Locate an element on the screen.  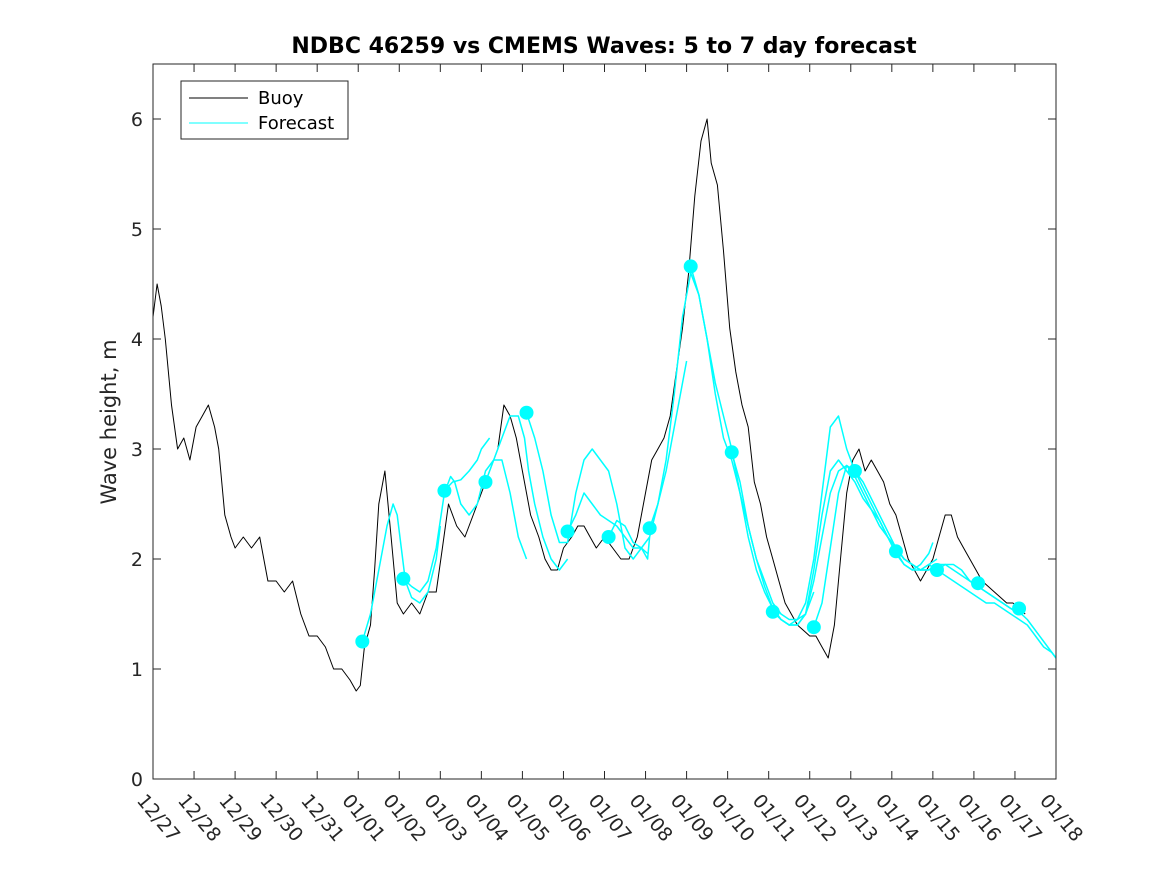
y-tick-label: 0 is located at coordinates (137, 780).